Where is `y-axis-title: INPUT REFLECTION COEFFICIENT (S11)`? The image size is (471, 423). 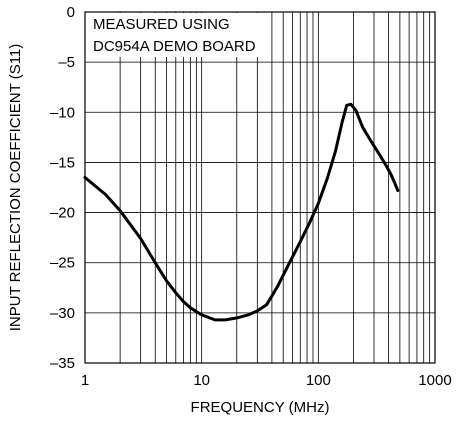
y-axis-title: INPUT REFLECTION COEFFICIENT (S11) is located at coordinates (15, 188).